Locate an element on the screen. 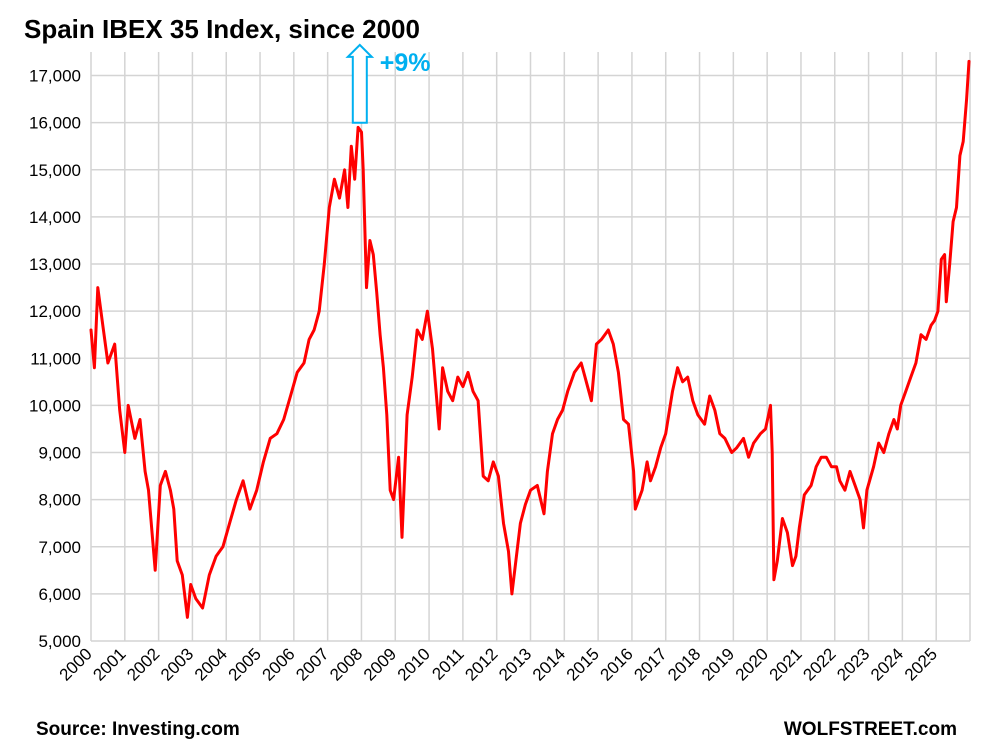 The width and height of the screenshot is (984, 748). y-tick-label: 17,000 is located at coordinates (55, 76).